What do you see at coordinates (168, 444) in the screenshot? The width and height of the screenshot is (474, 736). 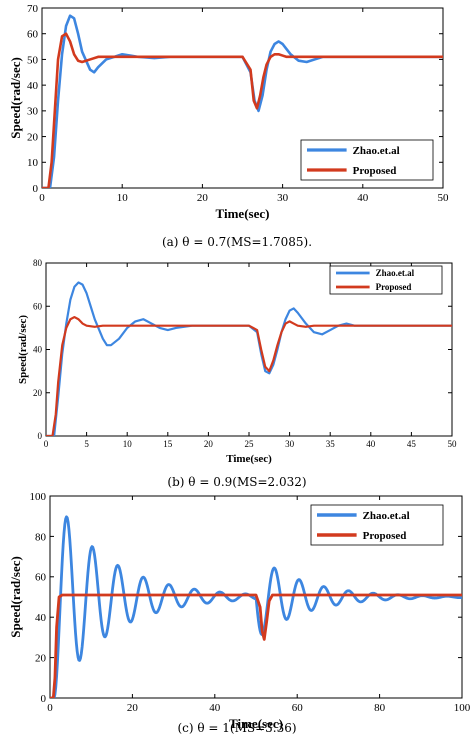 I see `x-tick-label: 15` at bounding box center [168, 444].